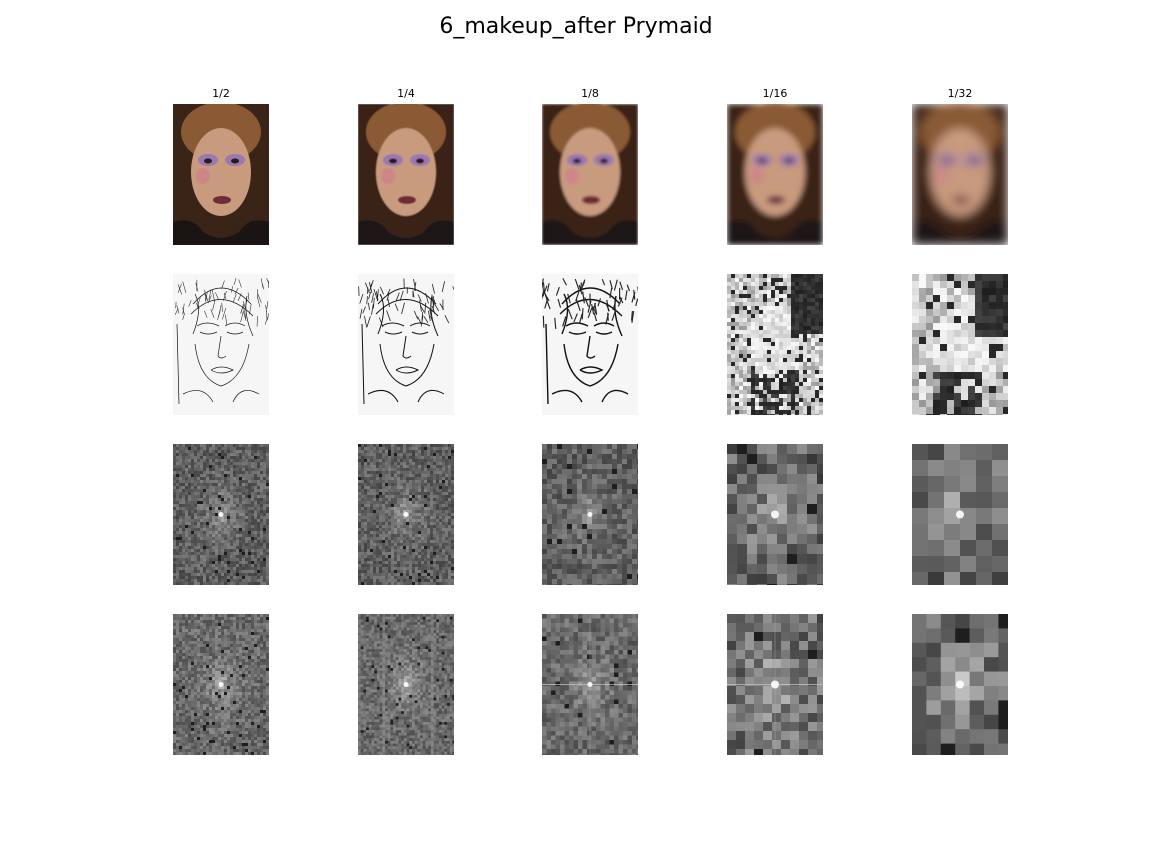 The width and height of the screenshot is (1152, 864). I want to click on column-title-1-8: 1/8, so click(590, 93).